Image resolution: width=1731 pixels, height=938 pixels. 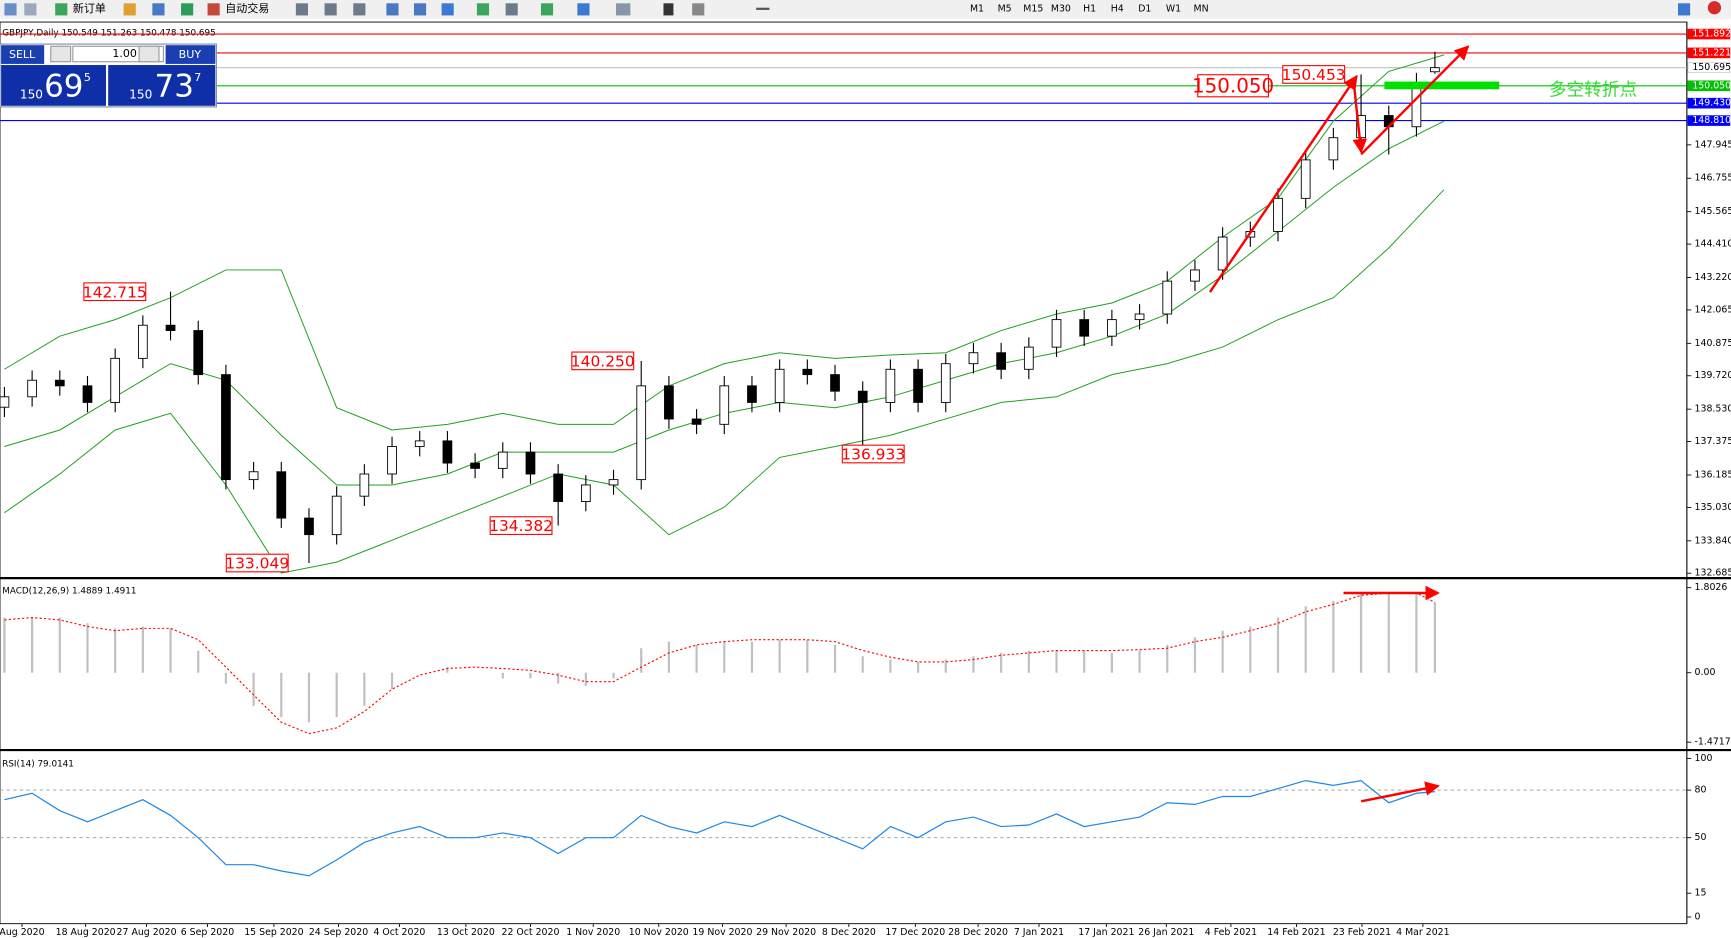 I want to click on timeframes: M1 M5 M15 M30 H1 H4 D1 W1 MN, so click(x=1089, y=8).